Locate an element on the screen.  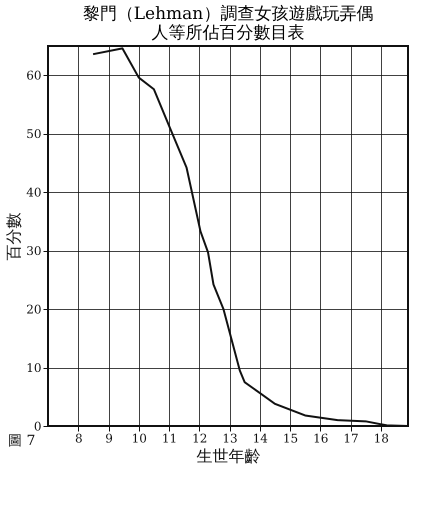
x-tick-label: 14 is located at coordinates (260, 439).